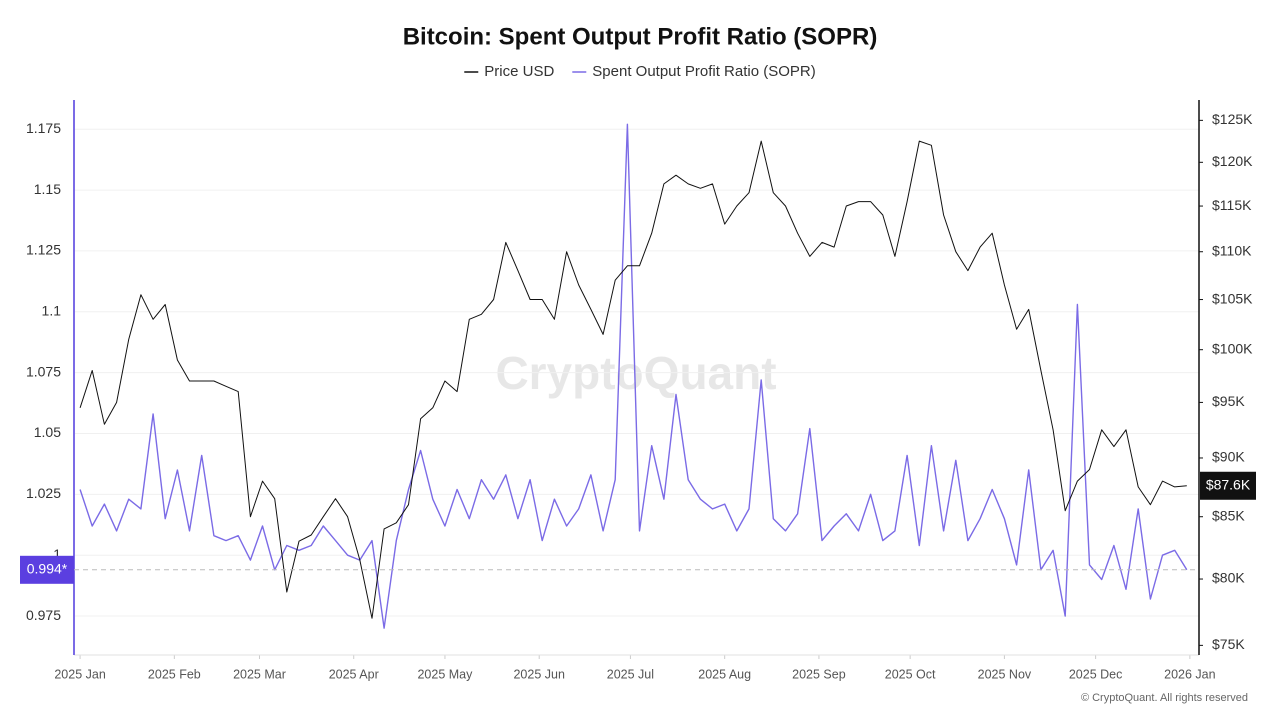  I want to click on y2-tick-label: $120K, so click(1232, 161).